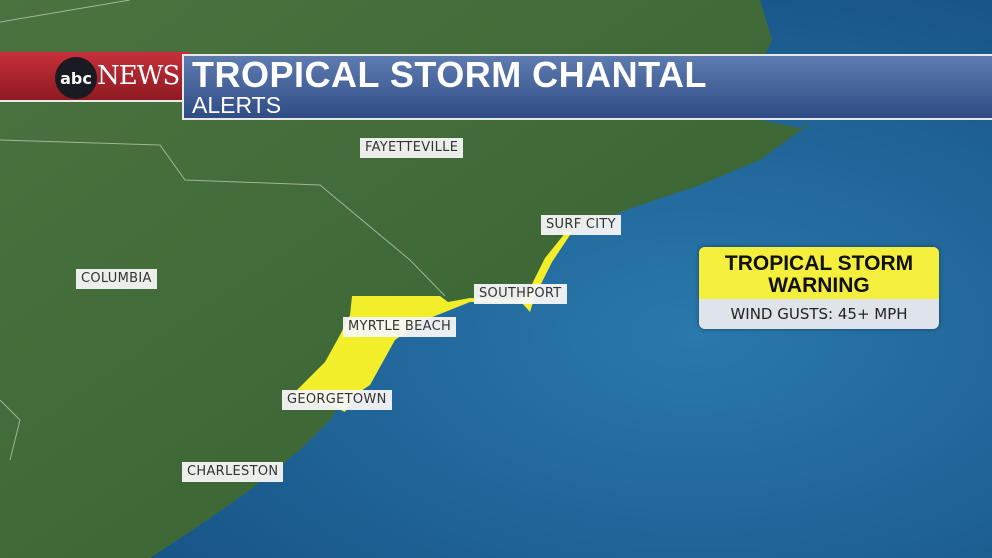 The height and width of the screenshot is (558, 992). Describe the element at coordinates (449, 74) in the screenshot. I see `headline-title: TROPICAL STORM CHANTAL` at that location.